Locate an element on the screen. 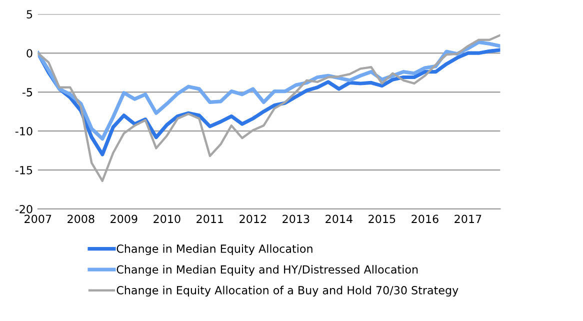  y-tick-label: -15 is located at coordinates (23, 170).